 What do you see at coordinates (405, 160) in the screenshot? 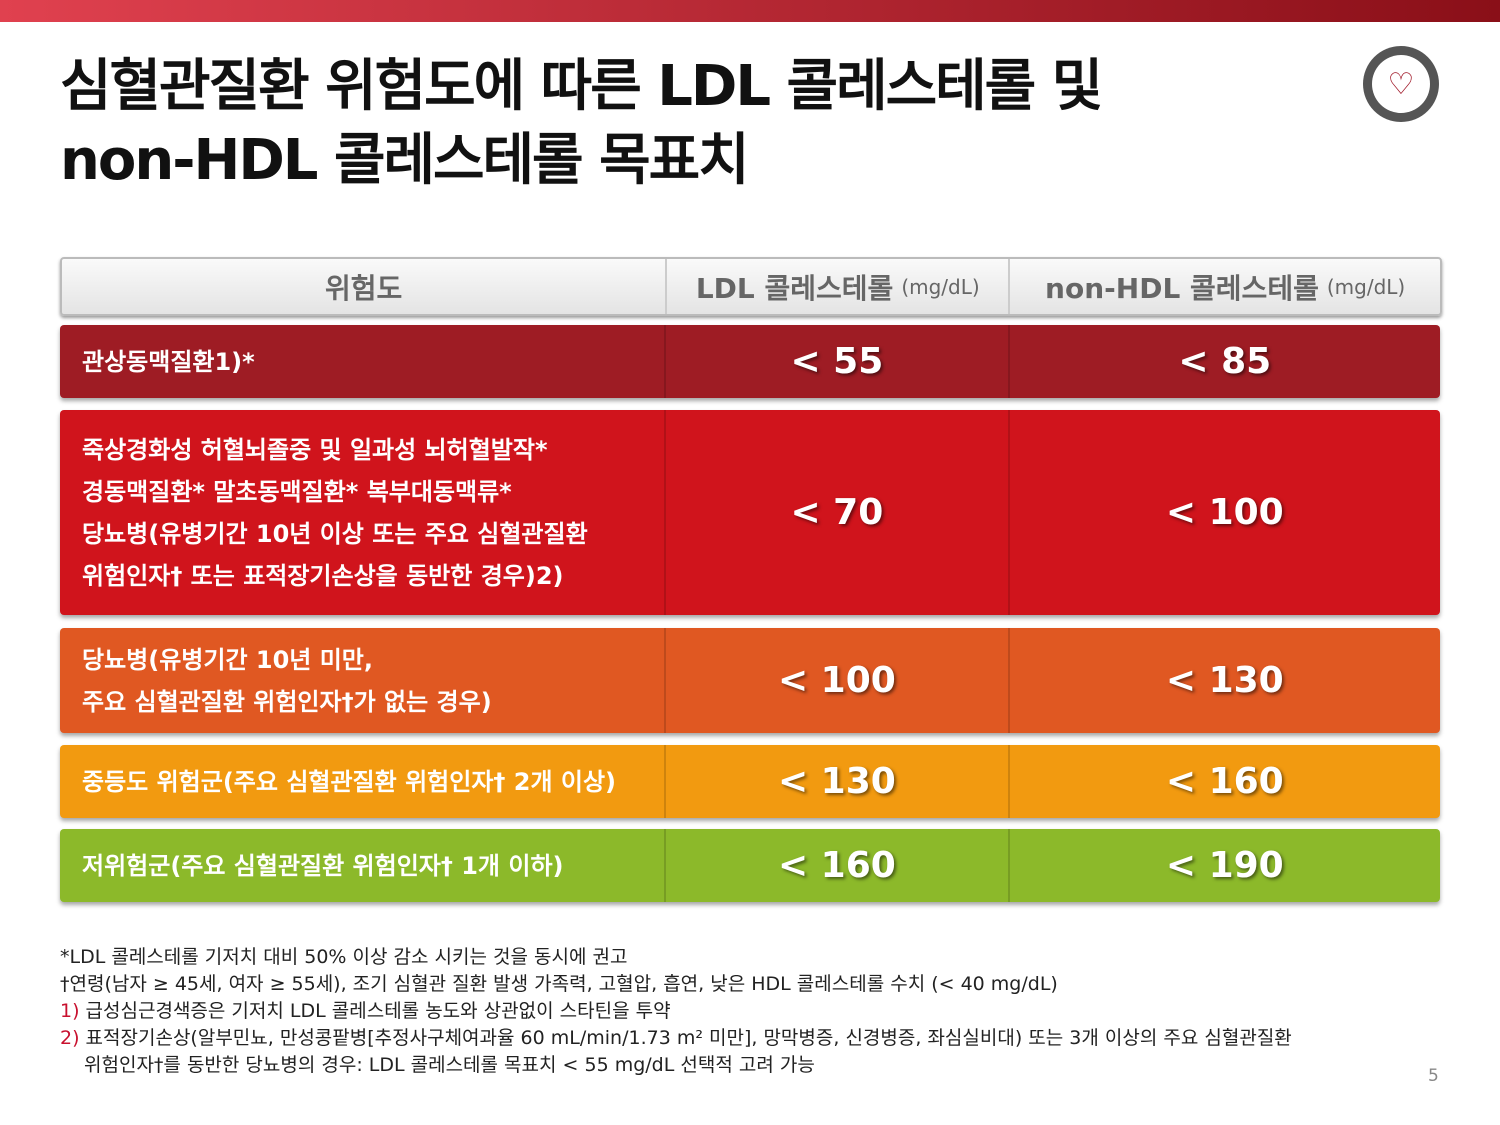
I see `title-line-2: non-HDL 콜레스테롤 목표치` at bounding box center [405, 160].